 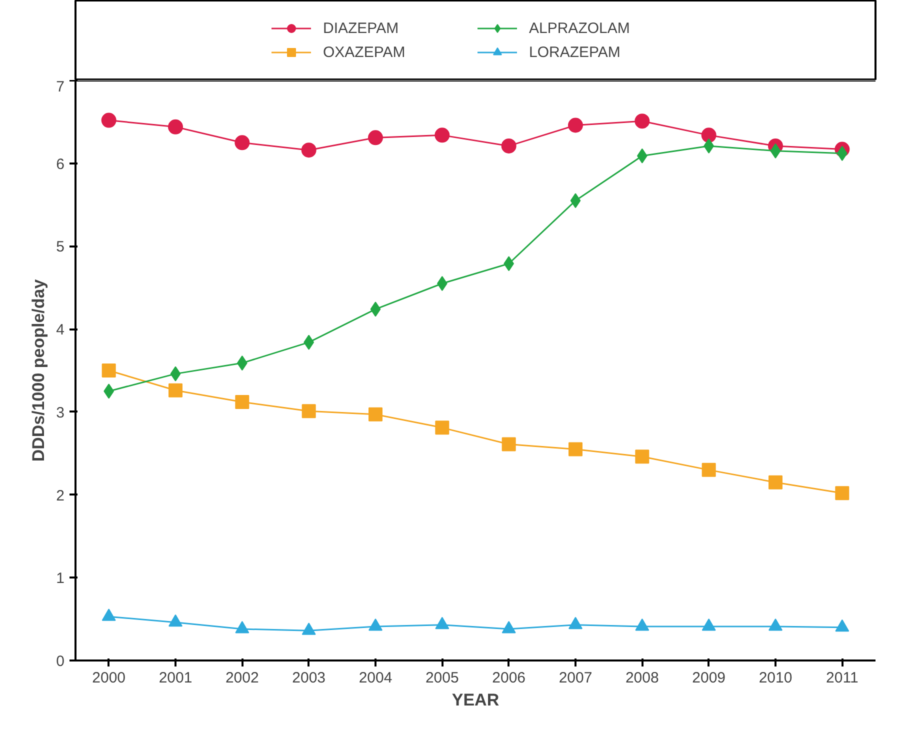 I want to click on x-tick-label: 2005, so click(x=442, y=678).